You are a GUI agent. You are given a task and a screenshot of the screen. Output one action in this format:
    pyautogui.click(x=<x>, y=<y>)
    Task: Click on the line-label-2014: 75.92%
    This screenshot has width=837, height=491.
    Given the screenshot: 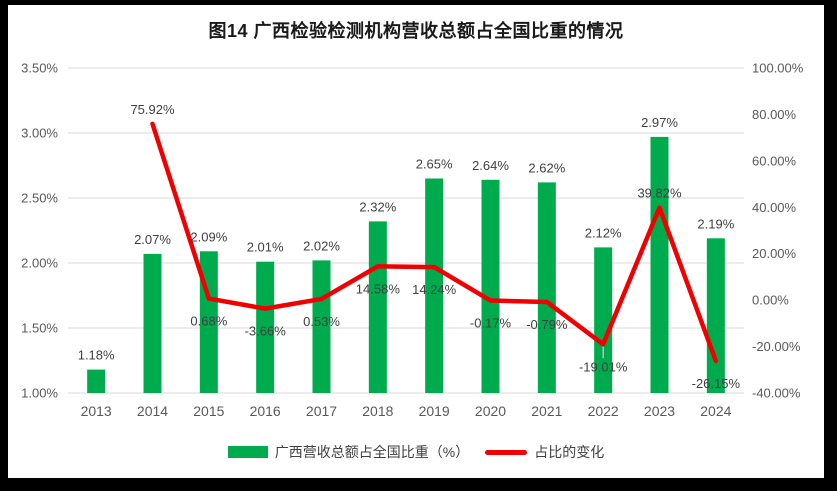 What is the action you would take?
    pyautogui.click(x=152, y=109)
    